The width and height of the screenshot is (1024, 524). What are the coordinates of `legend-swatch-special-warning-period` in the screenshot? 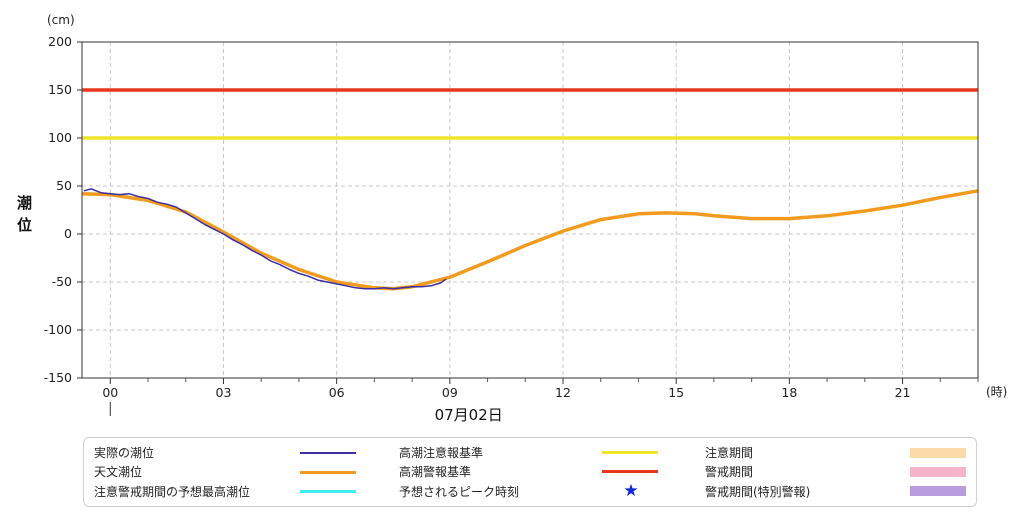 It's located at (938, 491).